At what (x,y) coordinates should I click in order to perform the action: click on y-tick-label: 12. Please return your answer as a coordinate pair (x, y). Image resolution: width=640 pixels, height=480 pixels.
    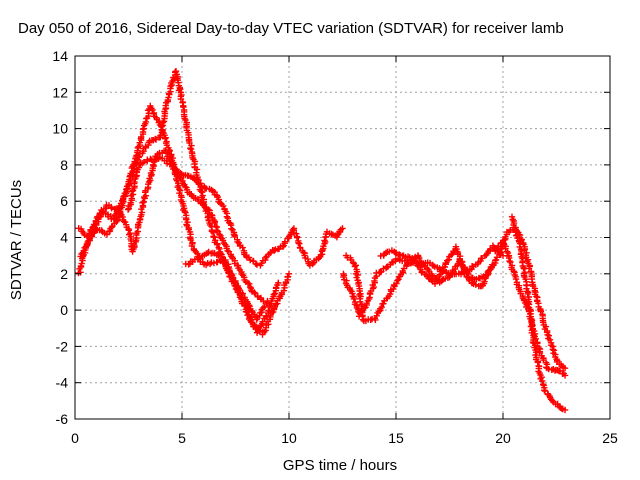
    Looking at the image, I should click on (60, 92).